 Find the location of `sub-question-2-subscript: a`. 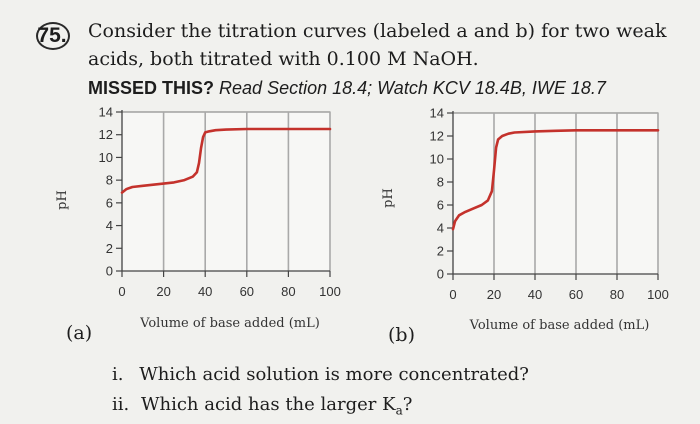

sub-question-2-subscript: a is located at coordinates (399, 410).